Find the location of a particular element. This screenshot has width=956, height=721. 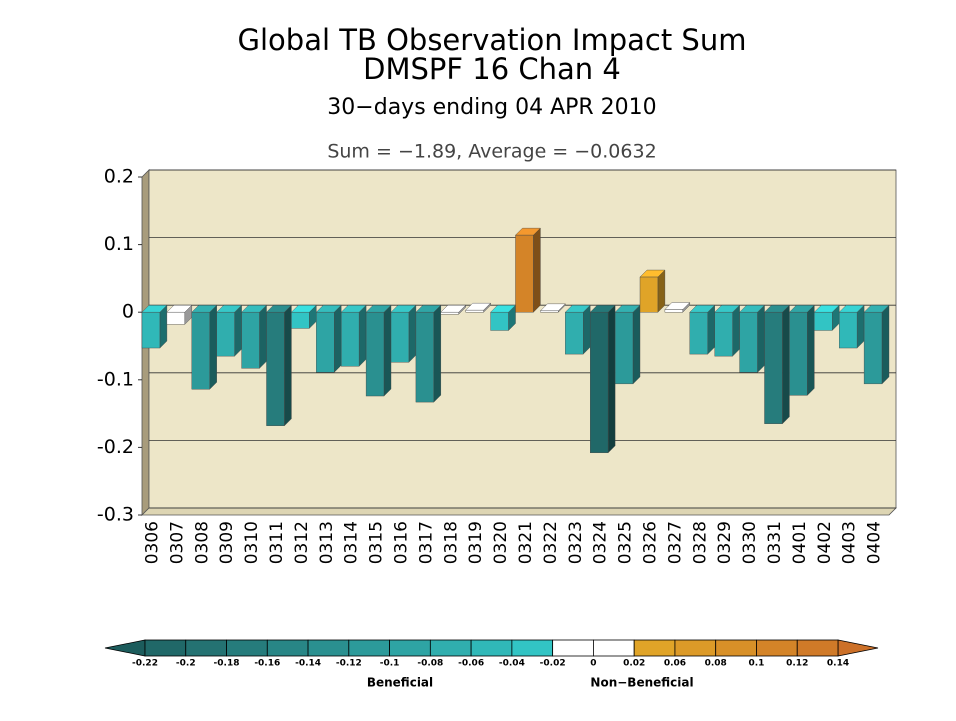

colorbar-label: 0.12 is located at coordinates (797, 664).